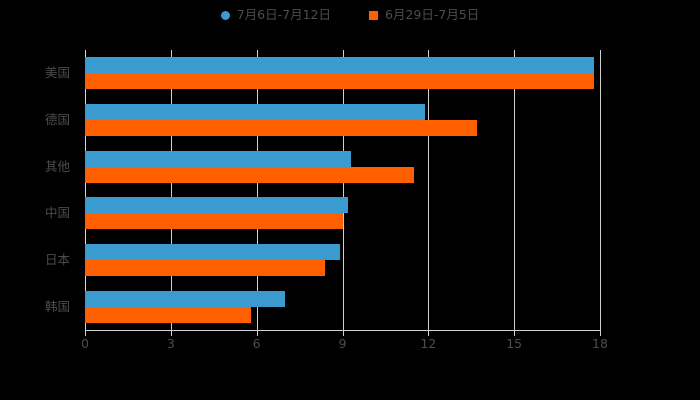 The height and width of the screenshot is (400, 700). What do you see at coordinates (432, 14) in the screenshot?
I see `legend-label-series-1: 6月29日-7月5日` at bounding box center [432, 14].